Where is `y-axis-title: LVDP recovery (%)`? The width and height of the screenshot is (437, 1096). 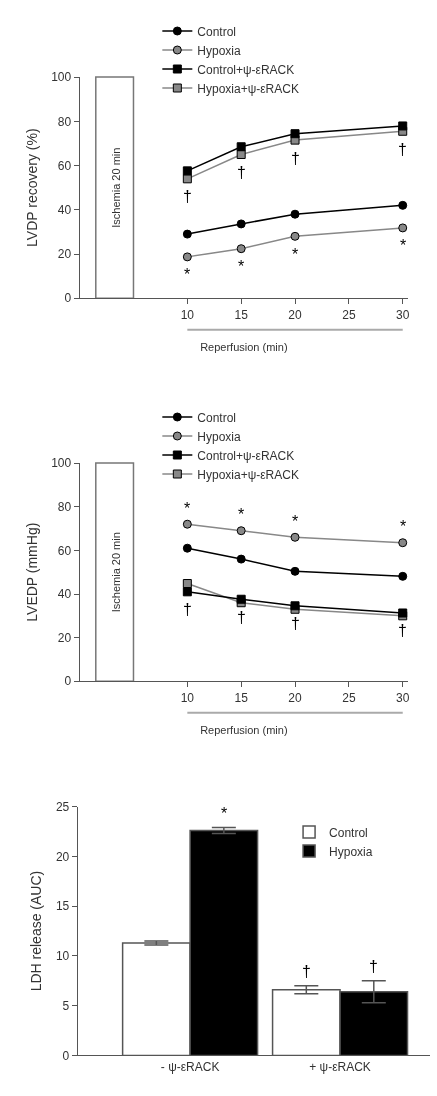 y-axis-title: LVDP recovery (%) is located at coordinates (31, 187).